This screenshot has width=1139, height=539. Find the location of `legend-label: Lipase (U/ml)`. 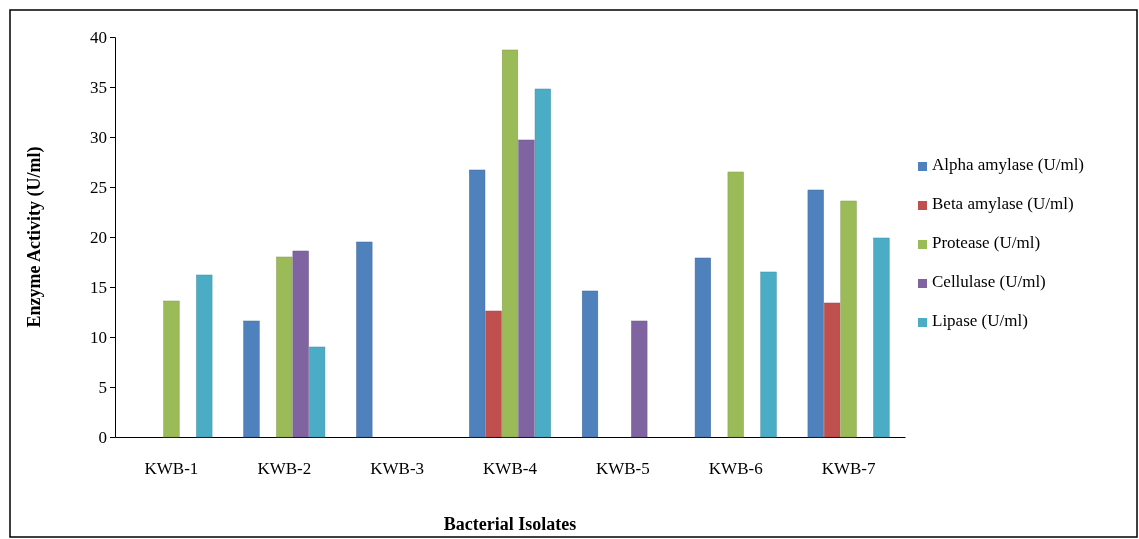

legend-label: Lipase (U/ml) is located at coordinates (980, 320).